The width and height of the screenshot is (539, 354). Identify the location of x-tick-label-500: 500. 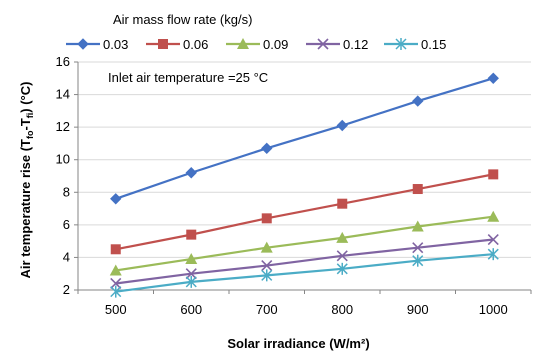
(116, 309).